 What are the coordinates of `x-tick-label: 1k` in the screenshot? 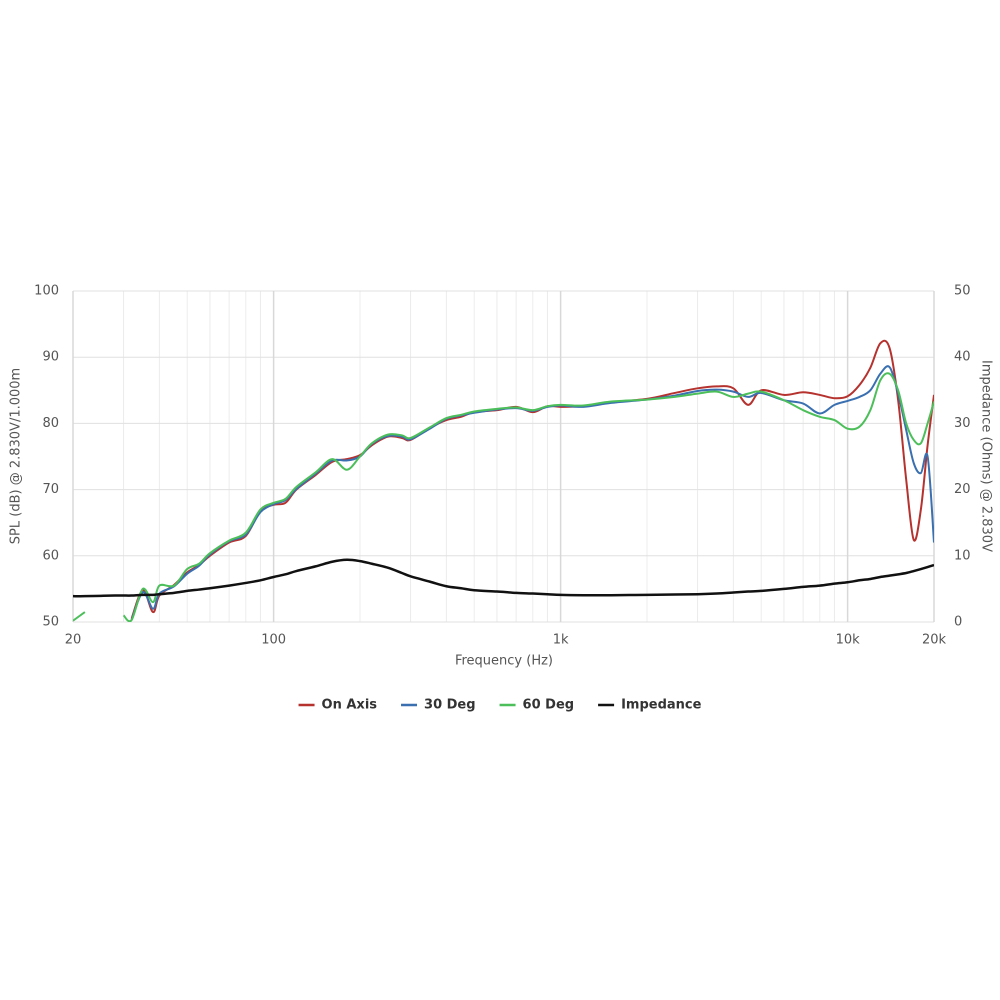 It's located at (561, 640).